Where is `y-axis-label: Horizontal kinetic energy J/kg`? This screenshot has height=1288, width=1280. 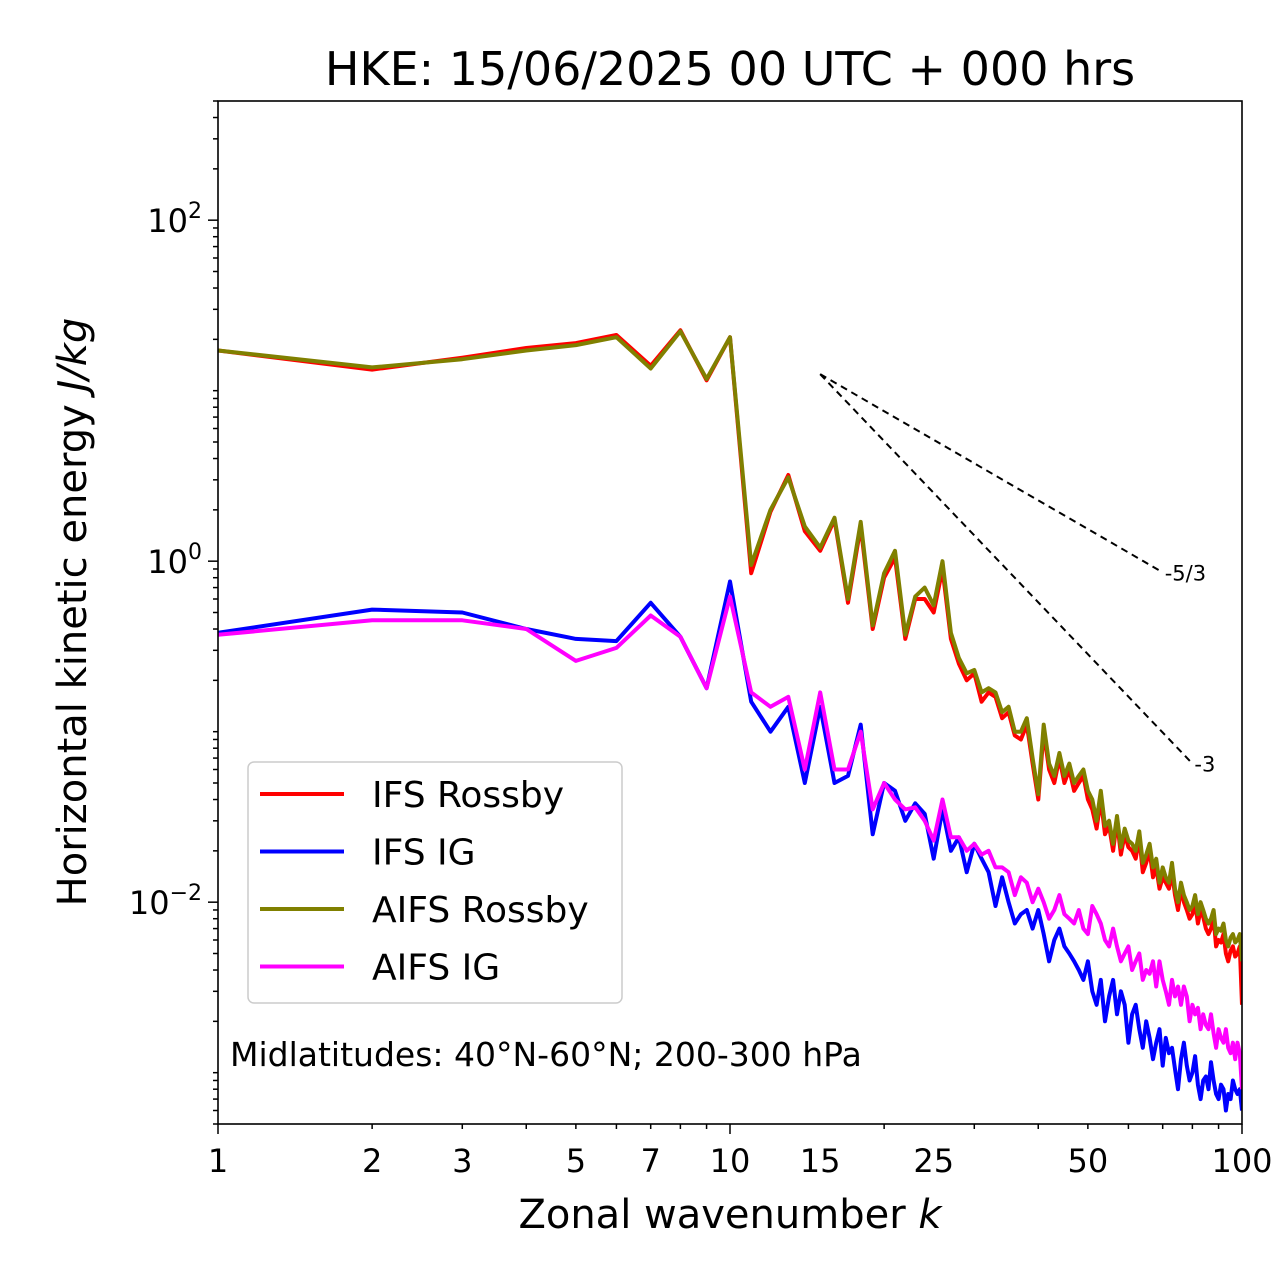 y-axis-label: Horizontal kinetic energy J/kg is located at coordinates (73, 612).